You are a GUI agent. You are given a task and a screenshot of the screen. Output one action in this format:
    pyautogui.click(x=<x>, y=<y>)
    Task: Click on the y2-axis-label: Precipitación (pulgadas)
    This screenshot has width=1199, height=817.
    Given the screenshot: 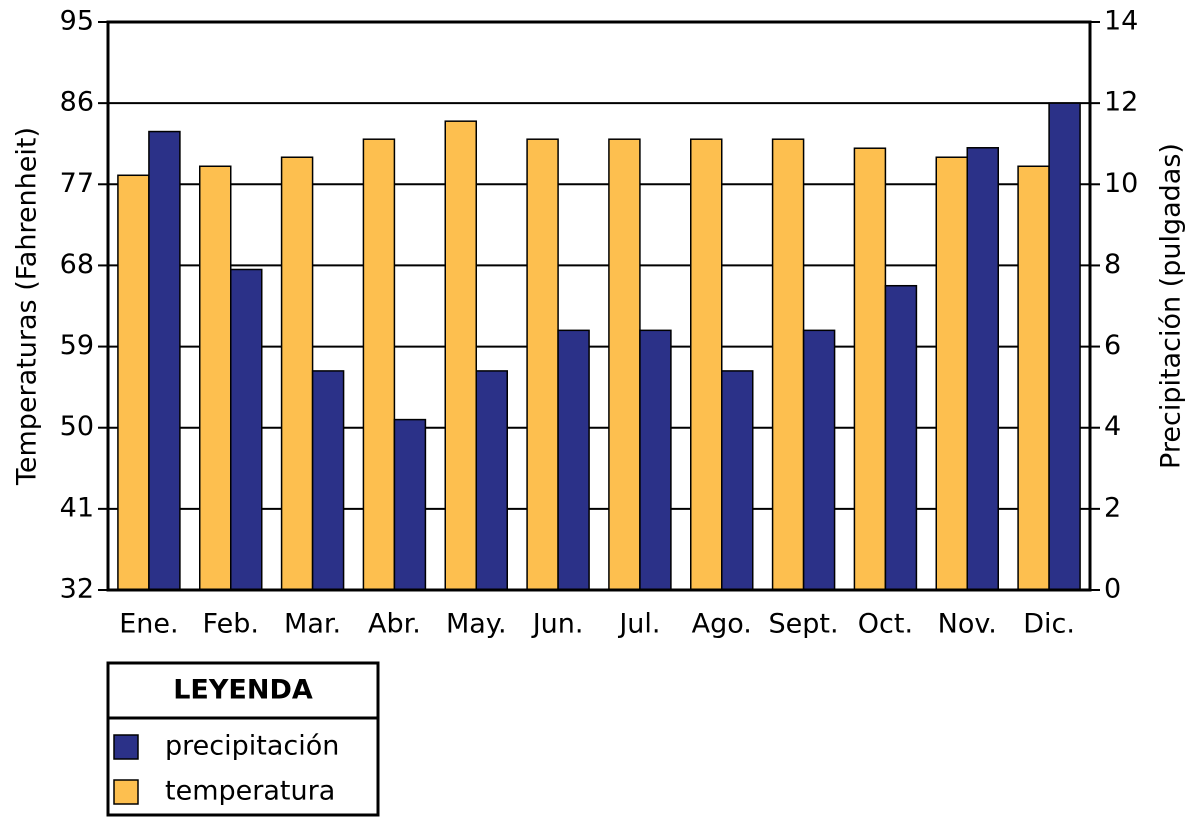 What is the action you would take?
    pyautogui.click(x=1171, y=306)
    